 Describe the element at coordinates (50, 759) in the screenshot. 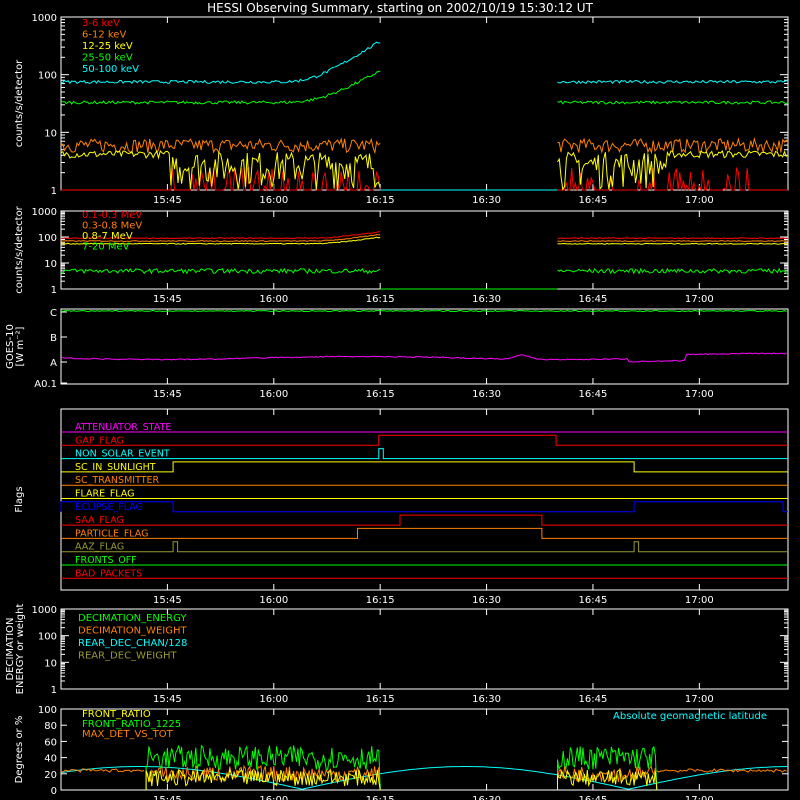

I see `y-tick-label: 40` at that location.